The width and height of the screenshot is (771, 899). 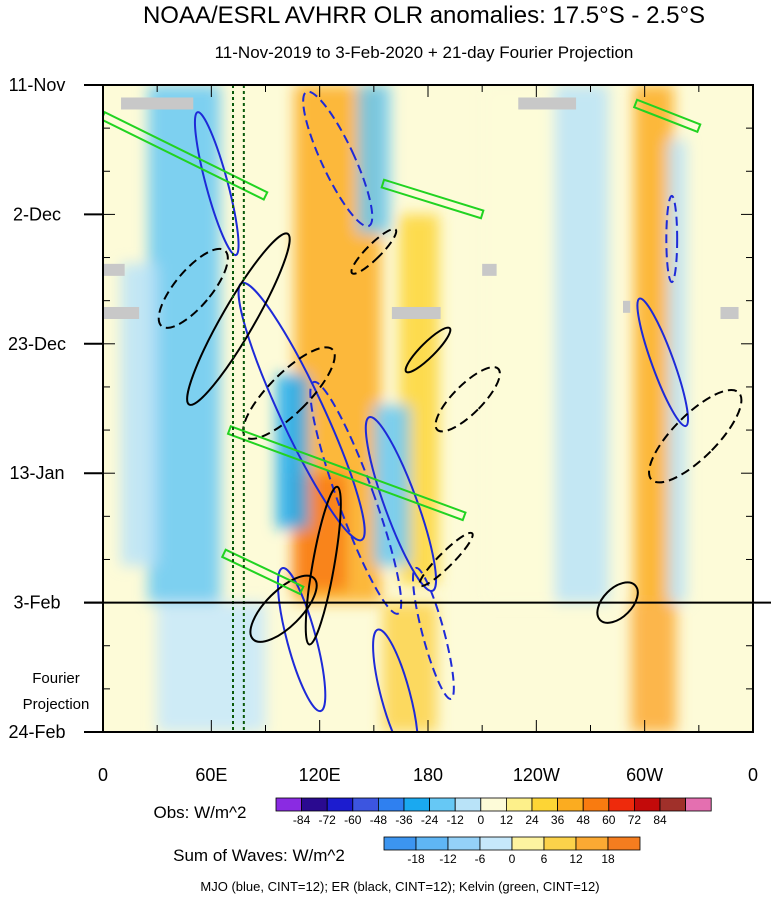 What do you see at coordinates (37, 85) in the screenshot?
I see `y-tick-label: 11-Nov` at bounding box center [37, 85].